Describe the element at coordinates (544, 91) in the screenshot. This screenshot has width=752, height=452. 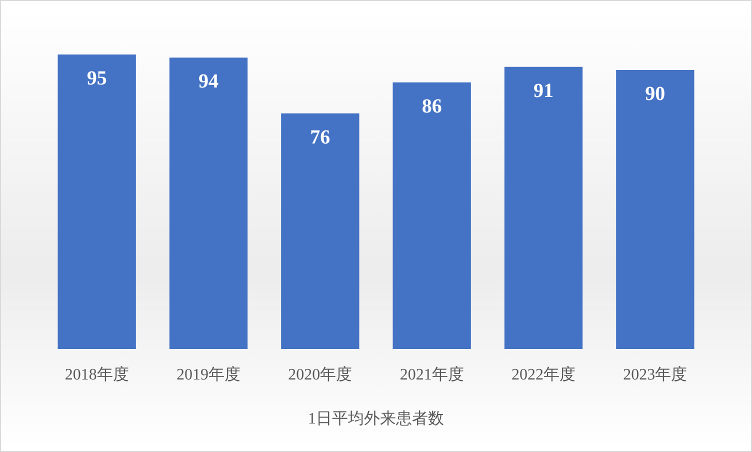
I see `data-label: 91` at that location.